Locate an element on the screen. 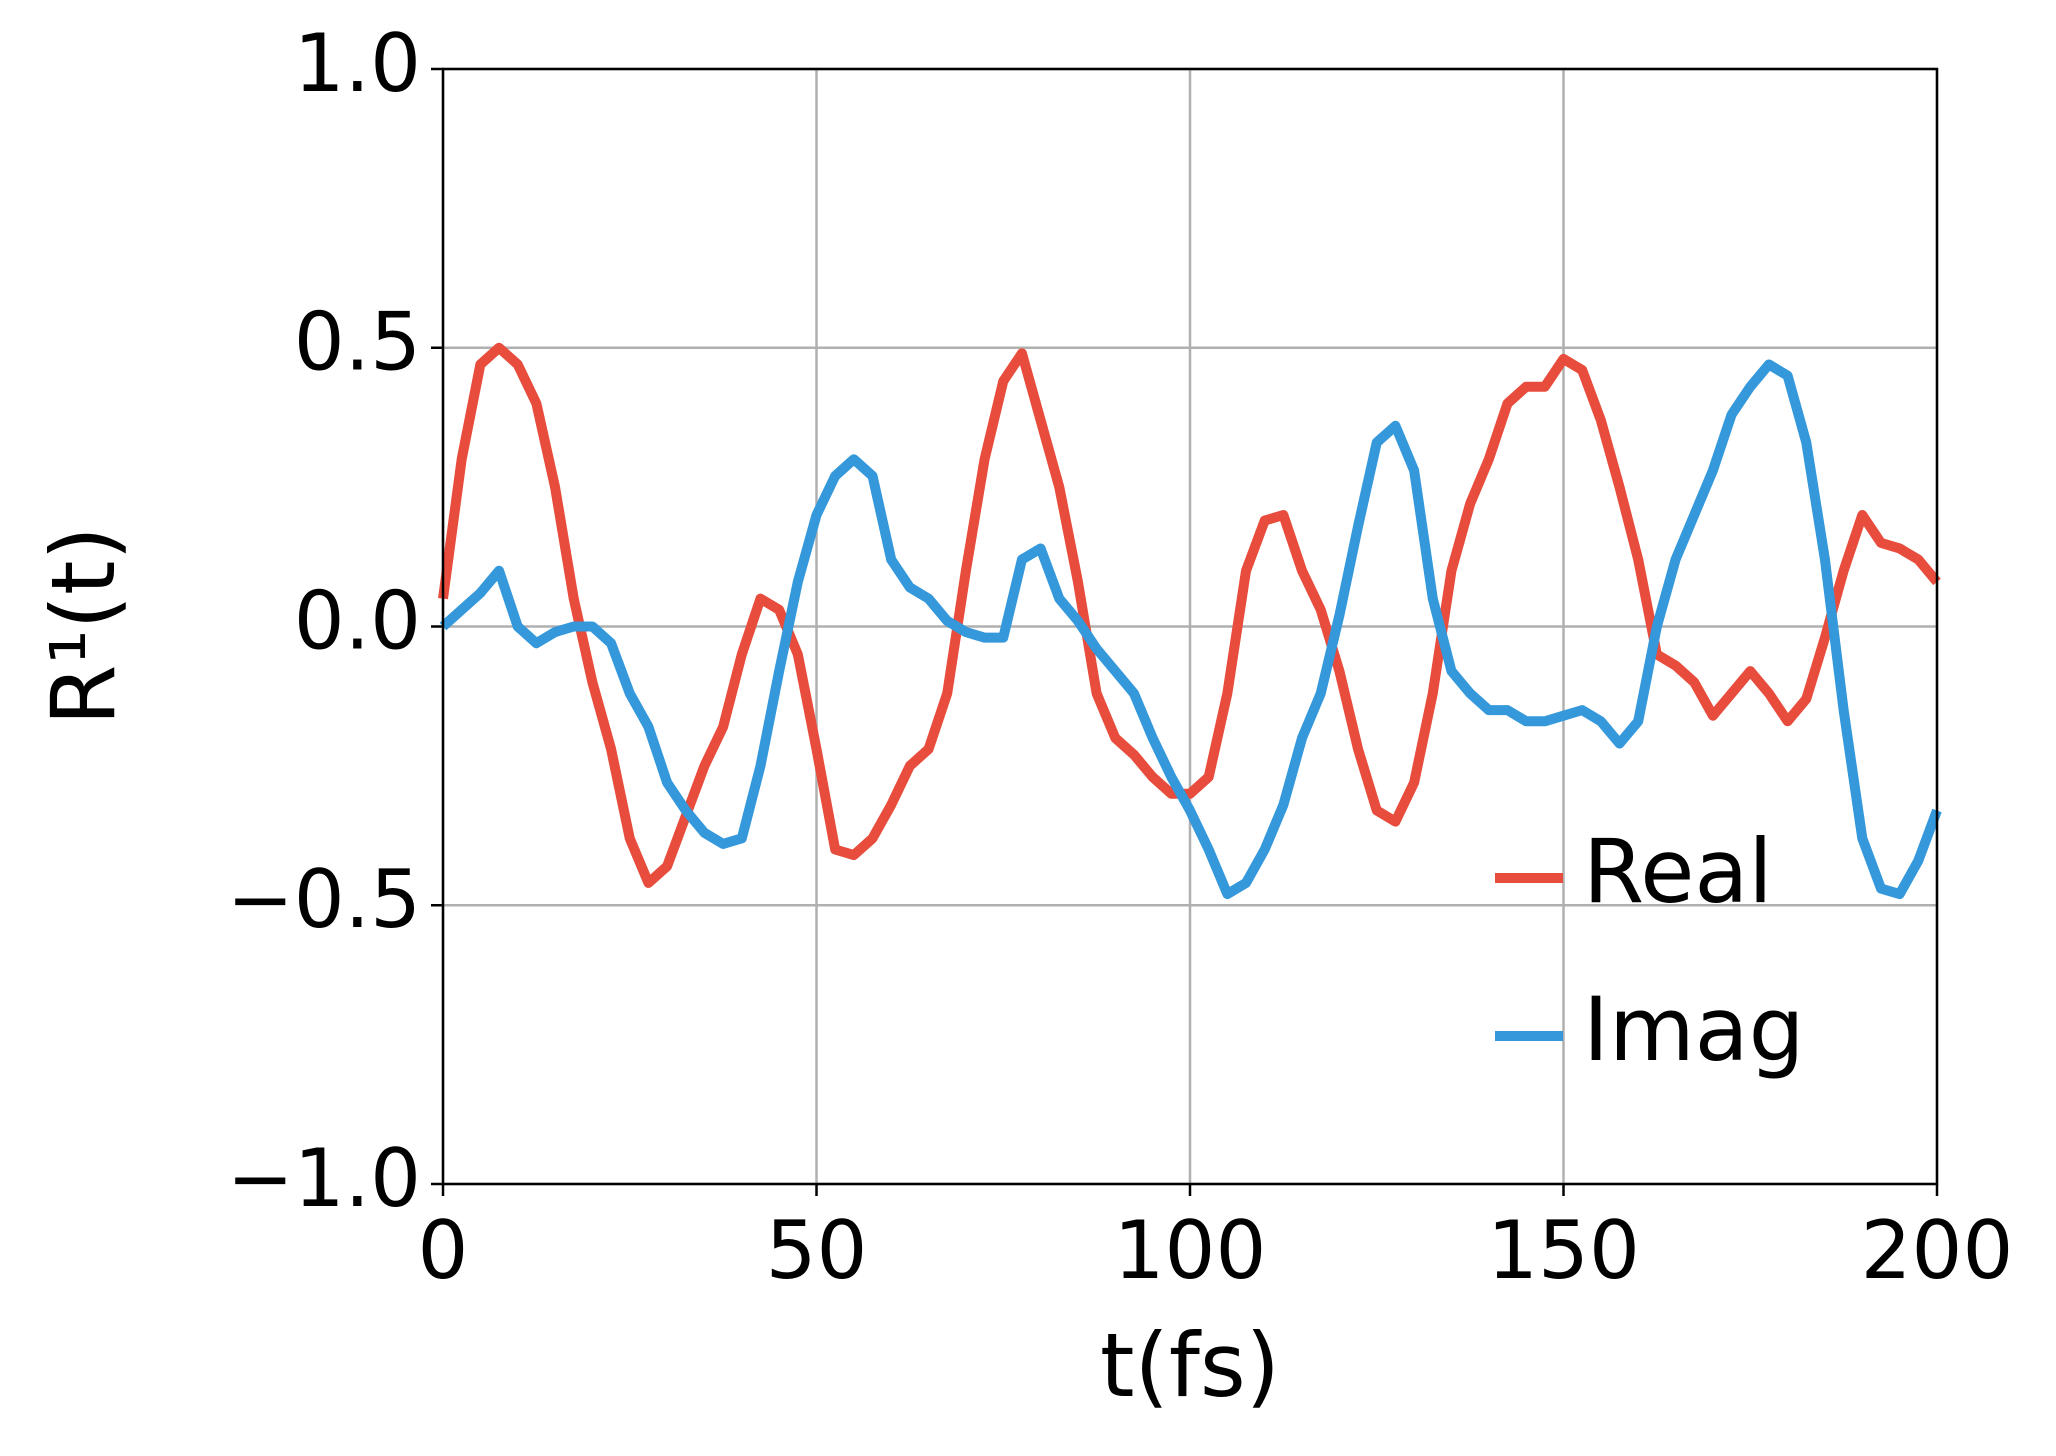 This screenshot has width=2056, height=1456. legend-label: Real is located at coordinates (1678, 871).